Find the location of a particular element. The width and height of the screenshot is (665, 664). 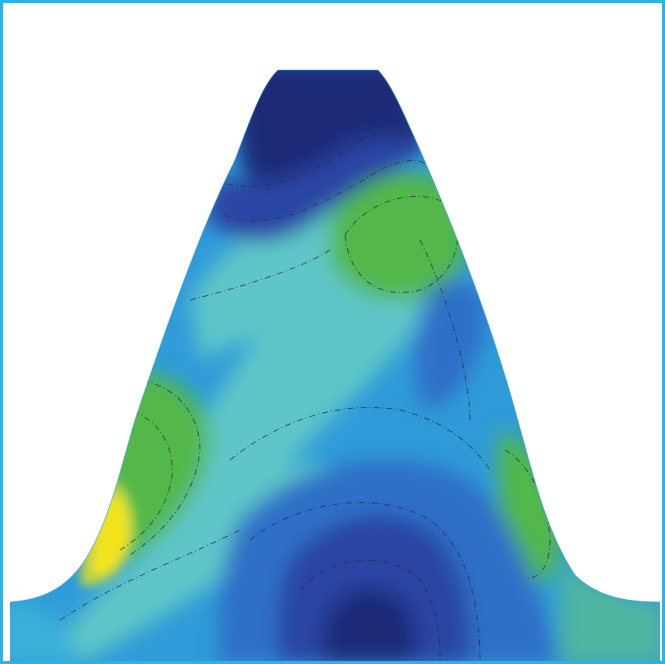

corner-right is located at coordinates (610, 612).